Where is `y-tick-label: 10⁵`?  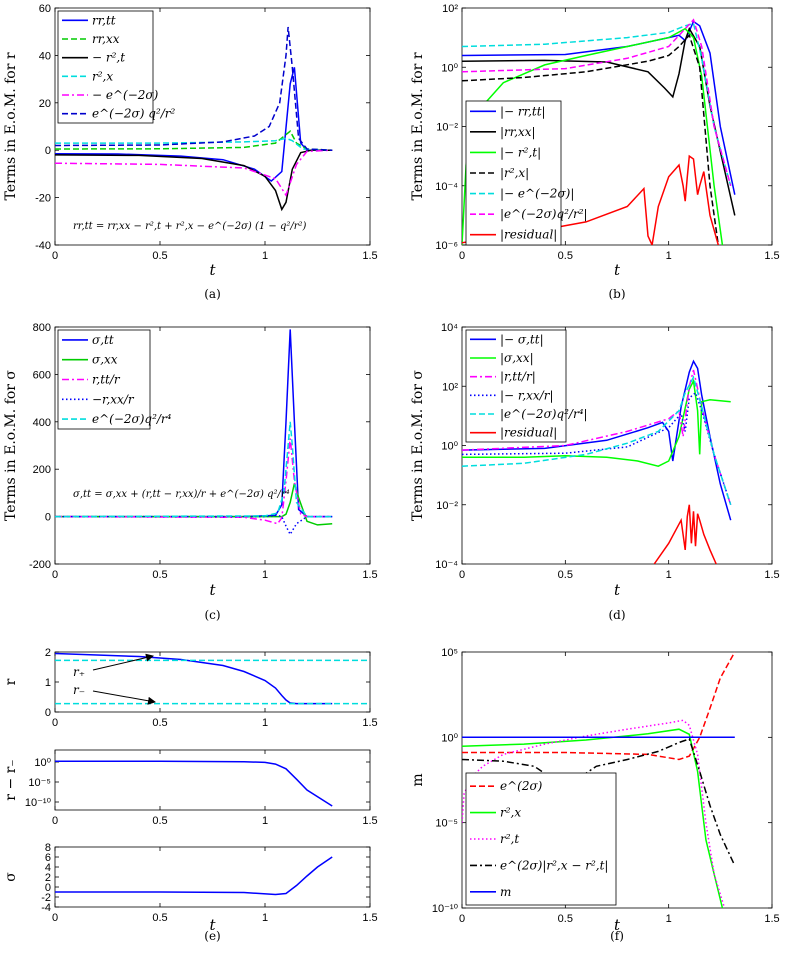
y-tick-label: 10⁵ is located at coordinates (449, 653).